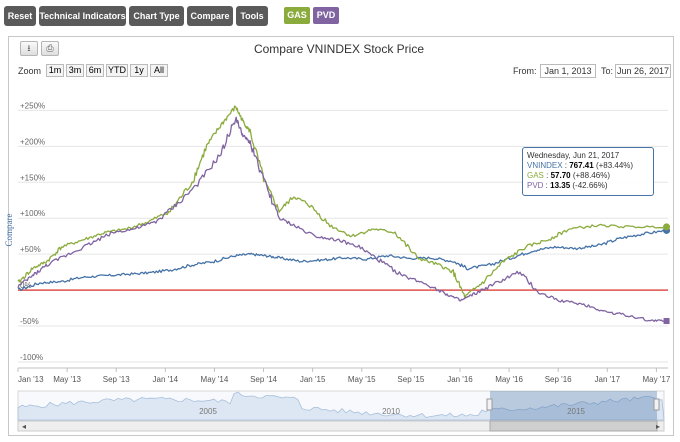  What do you see at coordinates (29, 321) in the screenshot?
I see `y-tick-label: -50%` at bounding box center [29, 321].